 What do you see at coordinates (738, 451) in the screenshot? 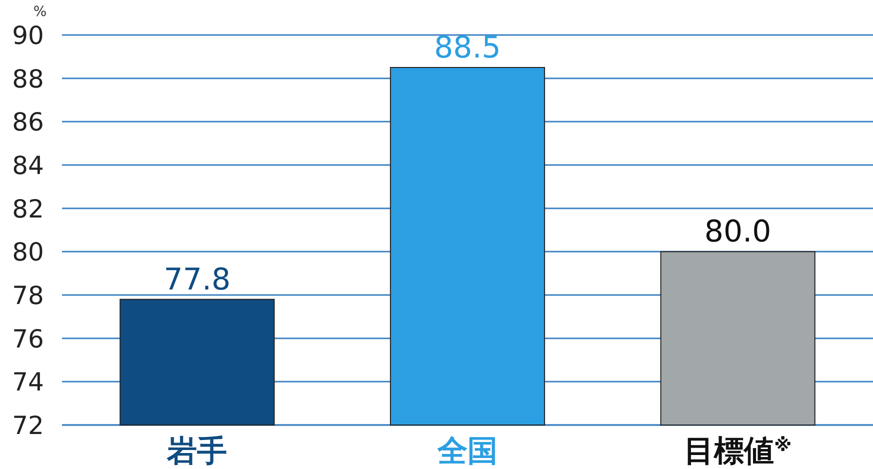
I see `x-tick-label: 目標値$^{※}$` at bounding box center [738, 451].